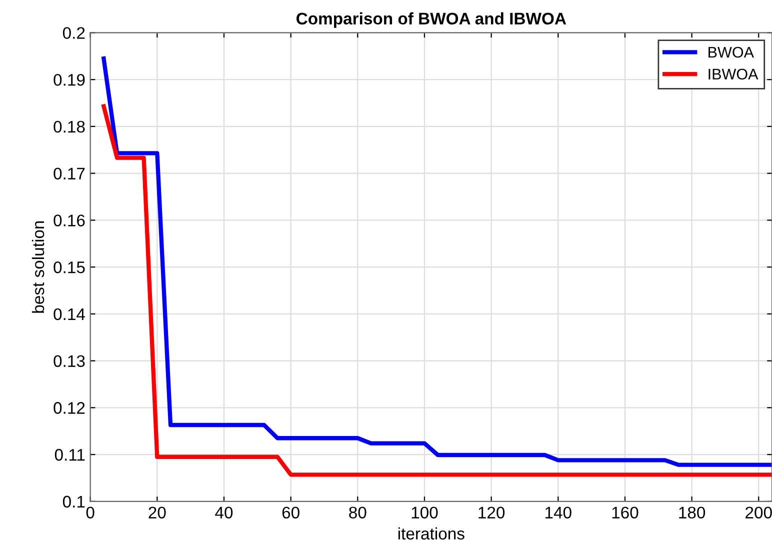 The height and width of the screenshot is (545, 772). What do you see at coordinates (69, 361) in the screenshot?
I see `y-tick-label: 0.13` at bounding box center [69, 361].